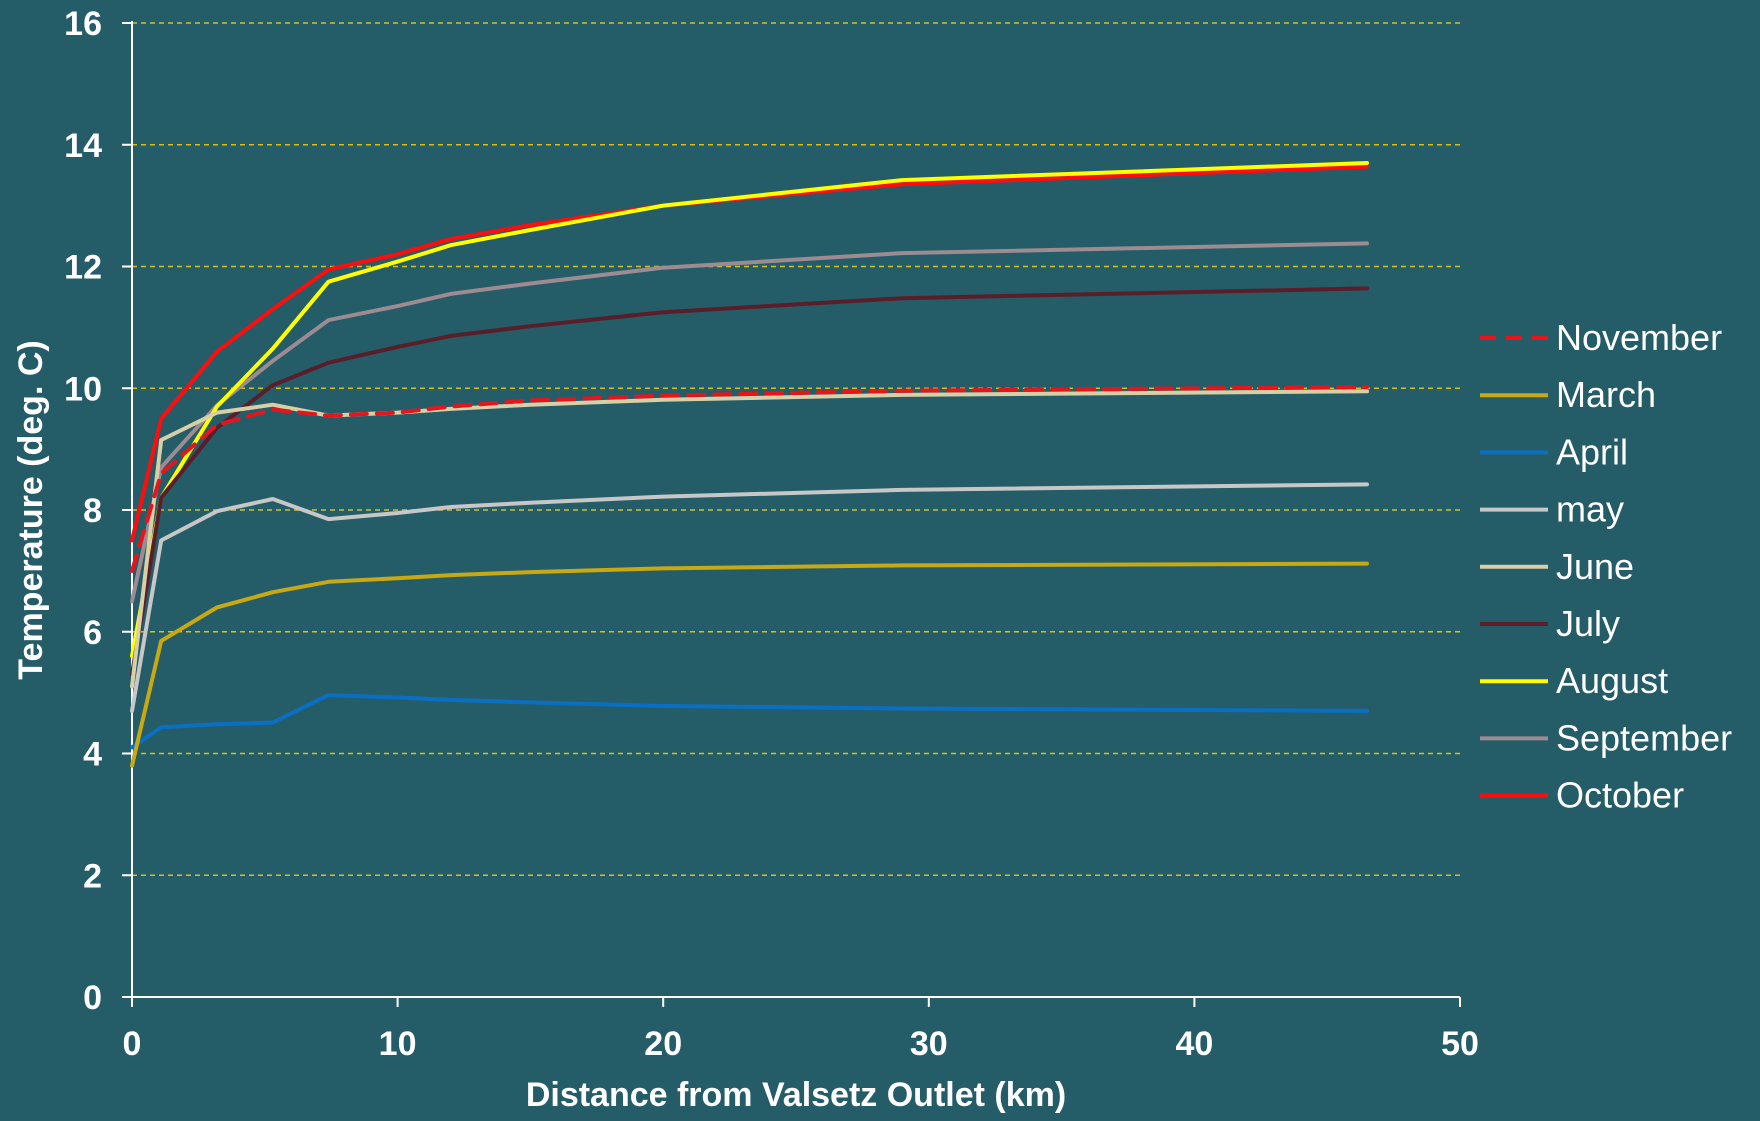  What do you see at coordinates (749, 664) in the screenshot?
I see `series-line-march` at bounding box center [749, 664].